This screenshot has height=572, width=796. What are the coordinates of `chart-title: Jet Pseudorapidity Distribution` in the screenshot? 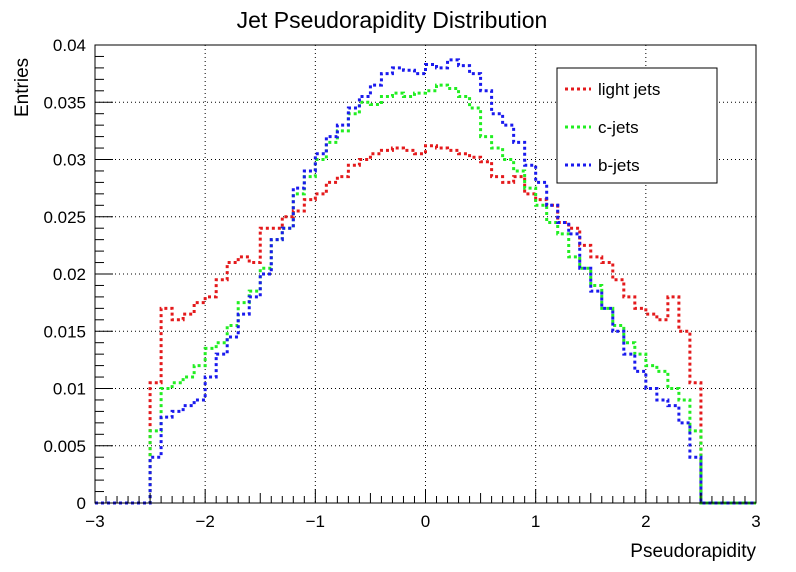 It's located at (392, 20).